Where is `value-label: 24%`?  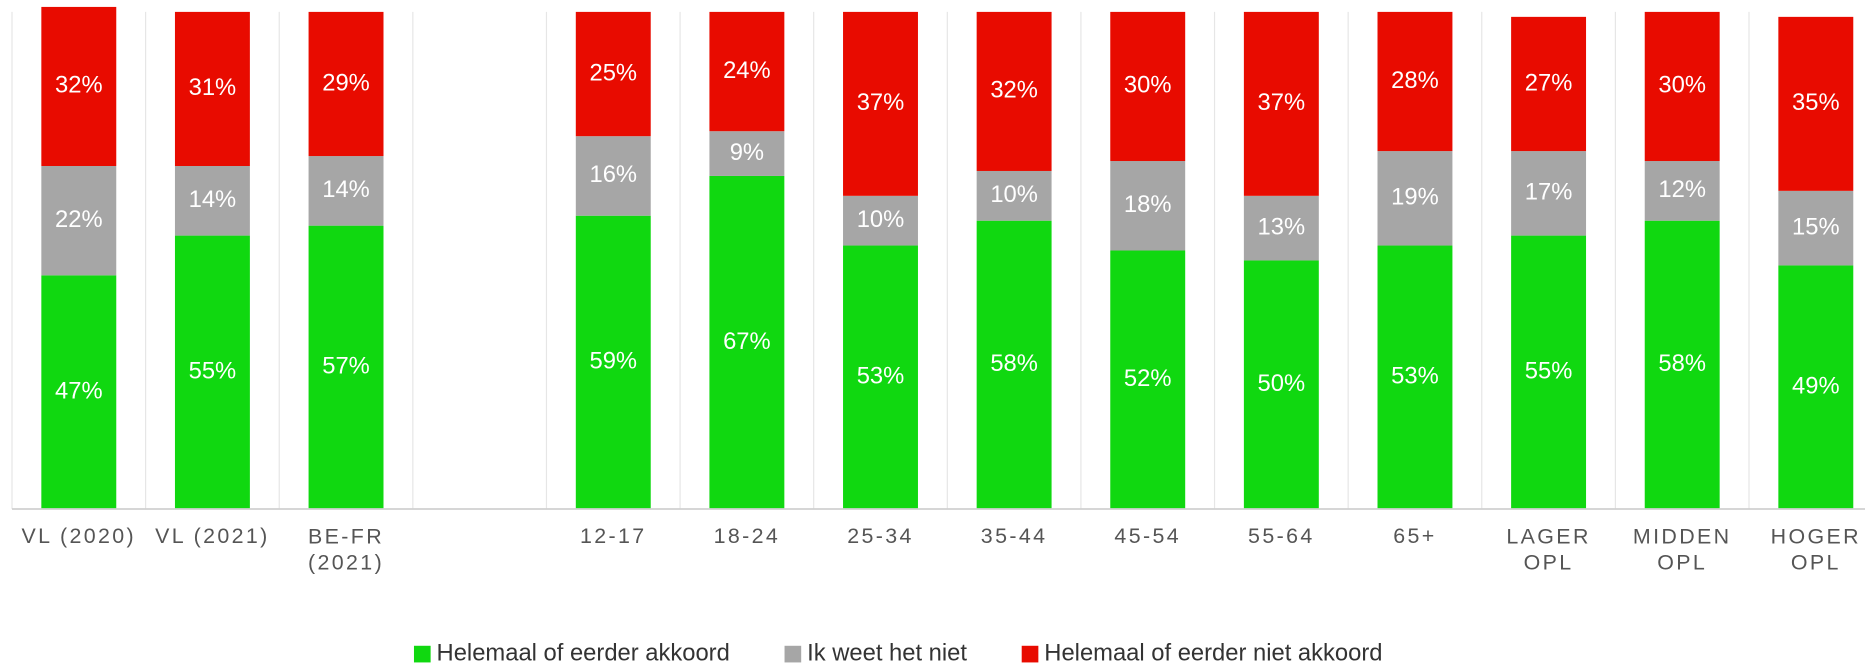
value-label: 24% is located at coordinates (747, 70).